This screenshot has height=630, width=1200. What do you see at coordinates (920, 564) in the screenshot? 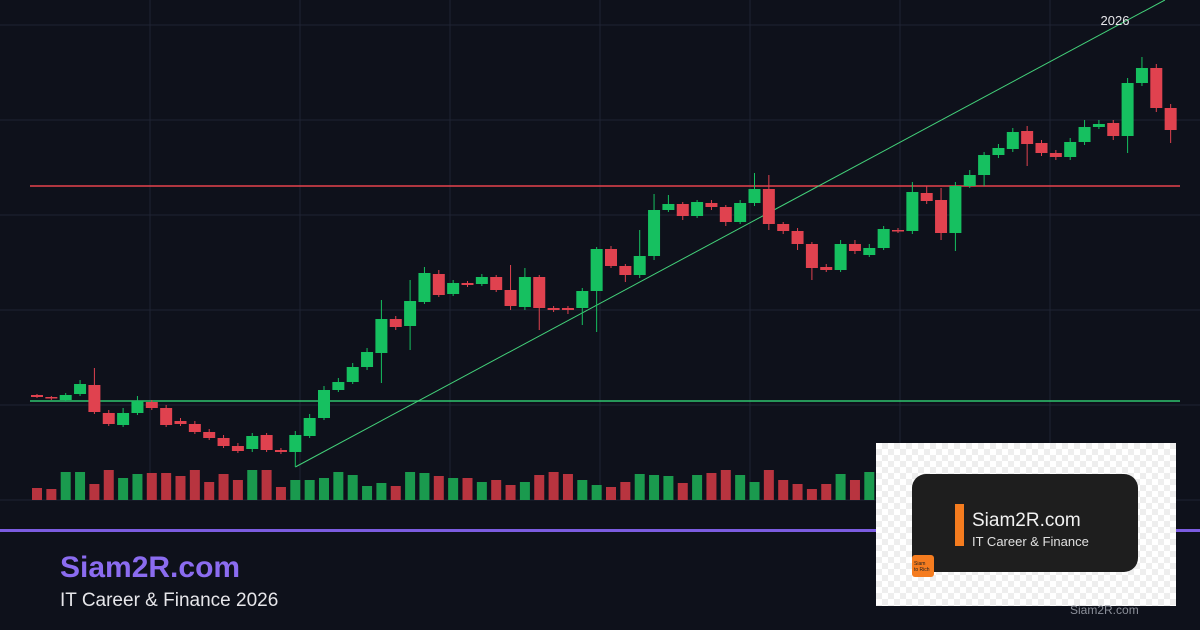
I see `icon-text: Siam` at bounding box center [920, 564].